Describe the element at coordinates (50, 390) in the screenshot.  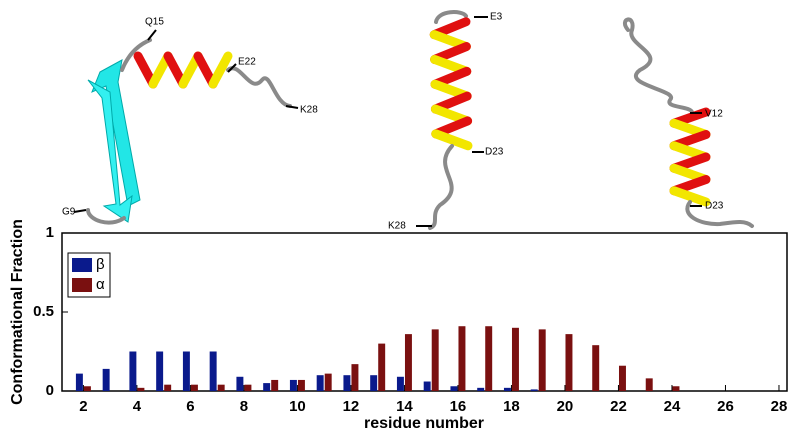
I see `y-tick-label: 0` at that location.